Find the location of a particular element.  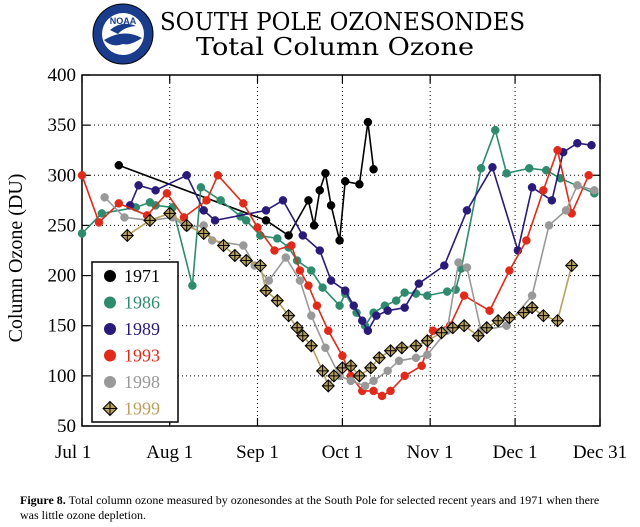

y-tick-label: 200 is located at coordinates (62, 276).